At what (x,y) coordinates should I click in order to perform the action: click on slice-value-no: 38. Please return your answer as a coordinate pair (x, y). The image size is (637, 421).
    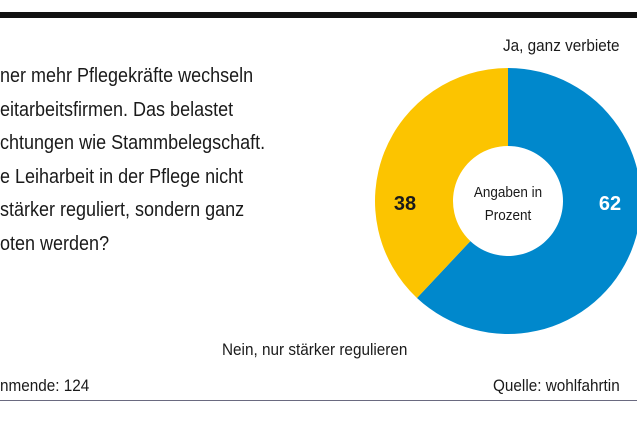
    Looking at the image, I should click on (405, 204).